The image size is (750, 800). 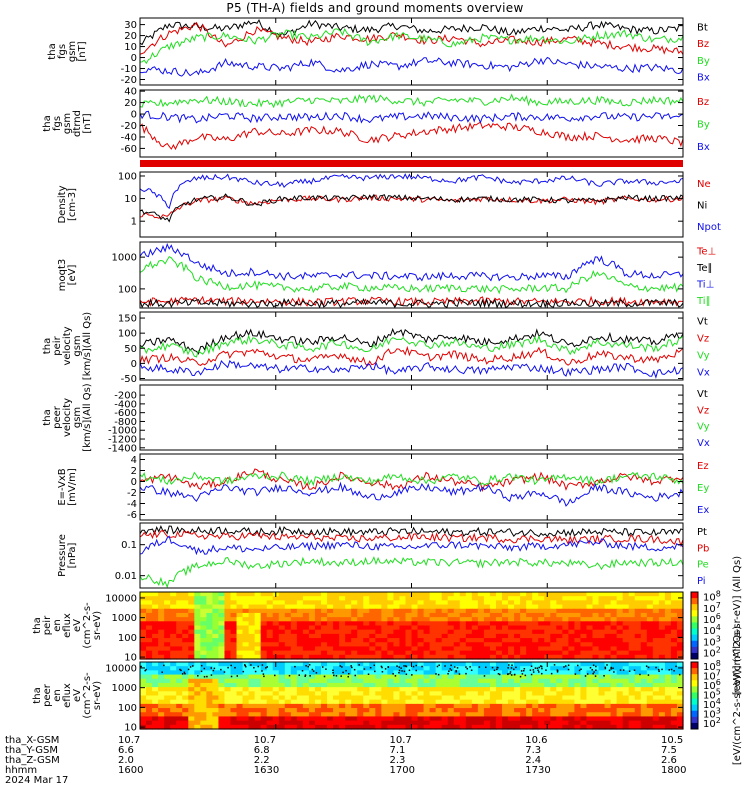 What do you see at coordinates (82, 51) in the screenshot?
I see `y-axis-label-line: [nT]` at bounding box center [82, 51].